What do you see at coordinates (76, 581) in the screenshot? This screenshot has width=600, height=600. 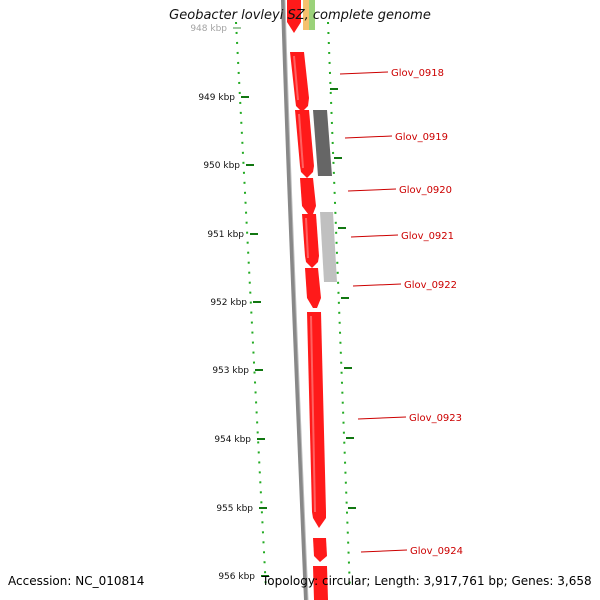 I see `accession-label: Accession: NC_010814` at bounding box center [76, 581].